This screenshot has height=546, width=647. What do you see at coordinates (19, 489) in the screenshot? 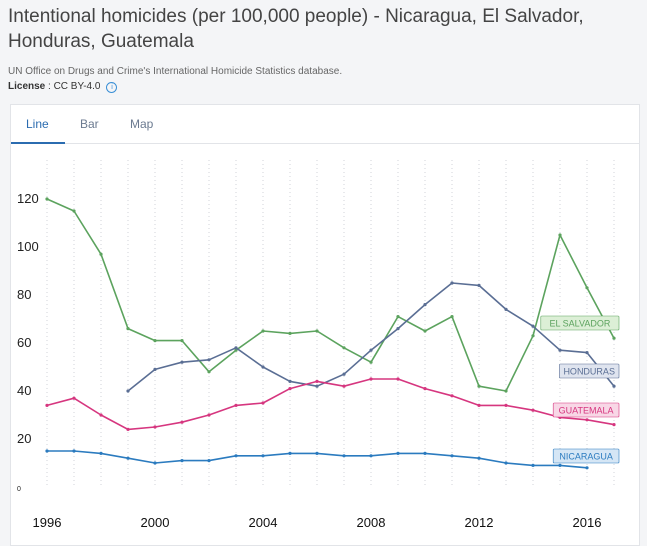
I see `y-tick-label: 0` at bounding box center [19, 489].